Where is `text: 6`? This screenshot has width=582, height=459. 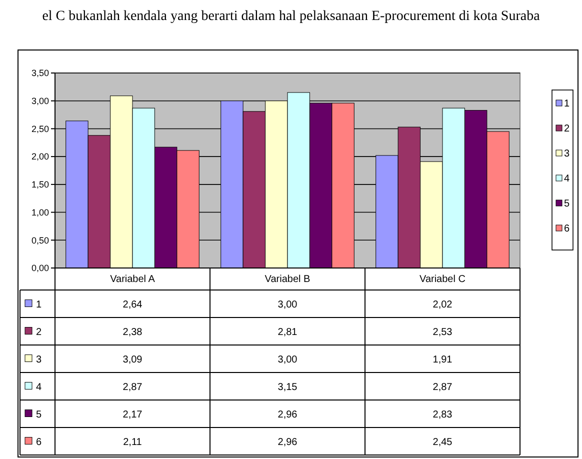
text: 6 is located at coordinates (39, 442).